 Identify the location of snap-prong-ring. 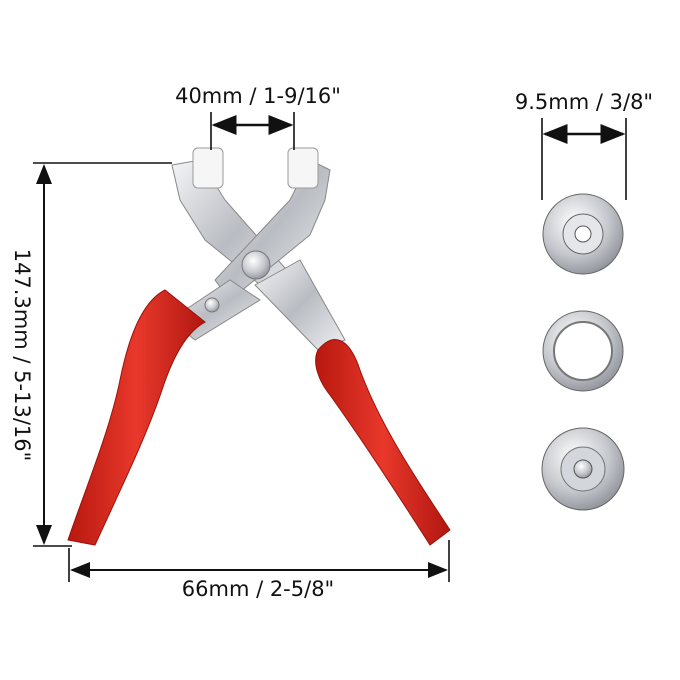
(583, 351).